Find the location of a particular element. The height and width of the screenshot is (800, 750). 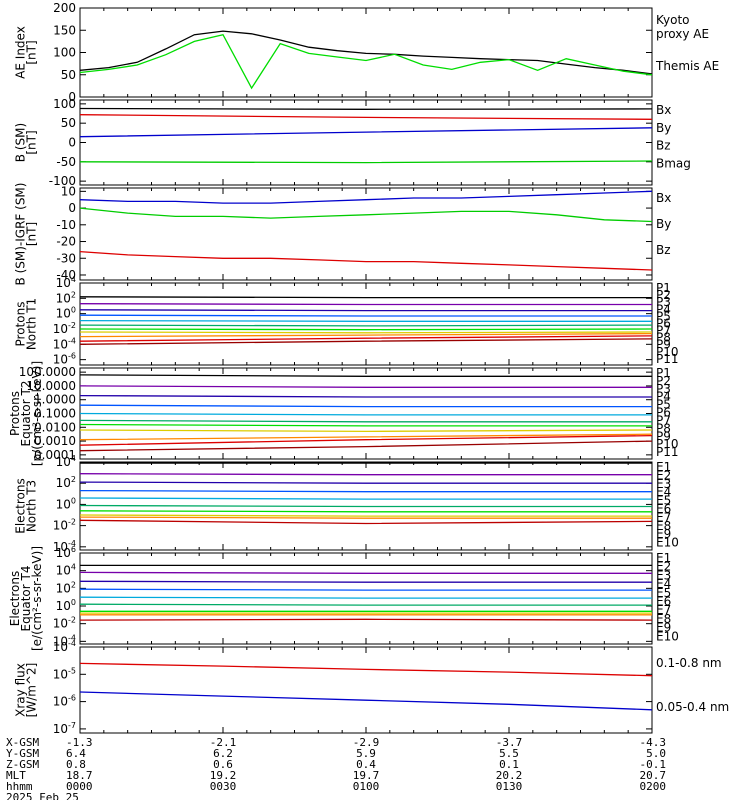

y-tick-label: 50 is located at coordinates (68, 123).